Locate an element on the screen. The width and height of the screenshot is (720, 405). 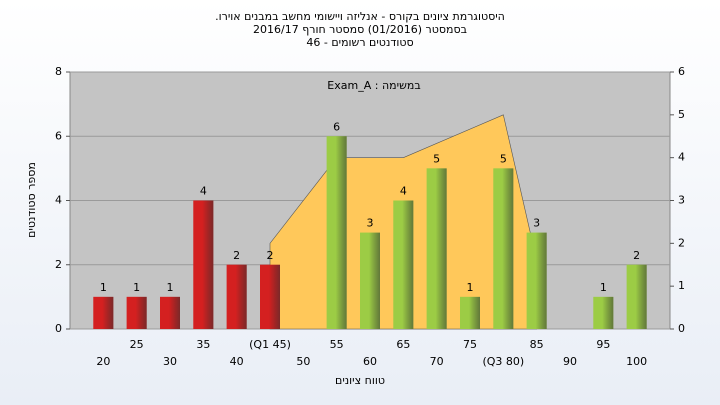
y2-tick-label: 0 is located at coordinates (681, 328).